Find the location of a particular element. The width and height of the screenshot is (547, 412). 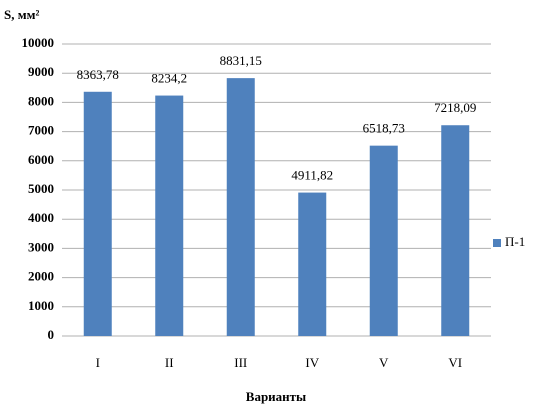

legend-swatch is located at coordinates (497, 243).